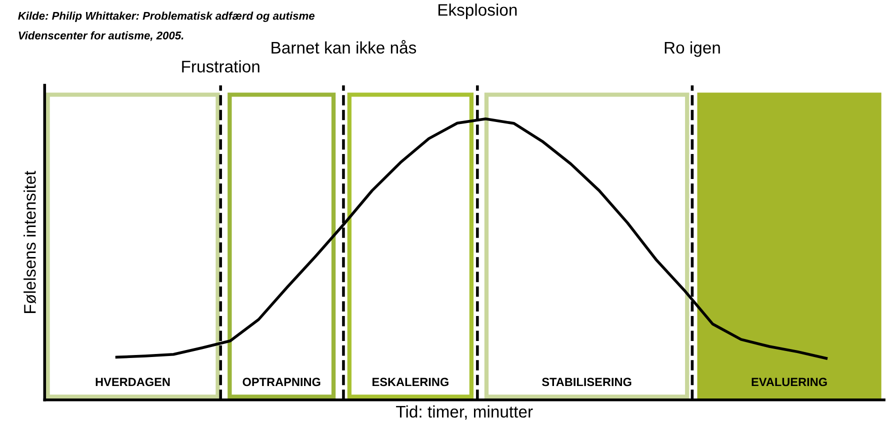 This screenshot has height=437, width=893. What do you see at coordinates (464, 412) in the screenshot?
I see `x-axis-title: Tid: timer, minutter` at bounding box center [464, 412].